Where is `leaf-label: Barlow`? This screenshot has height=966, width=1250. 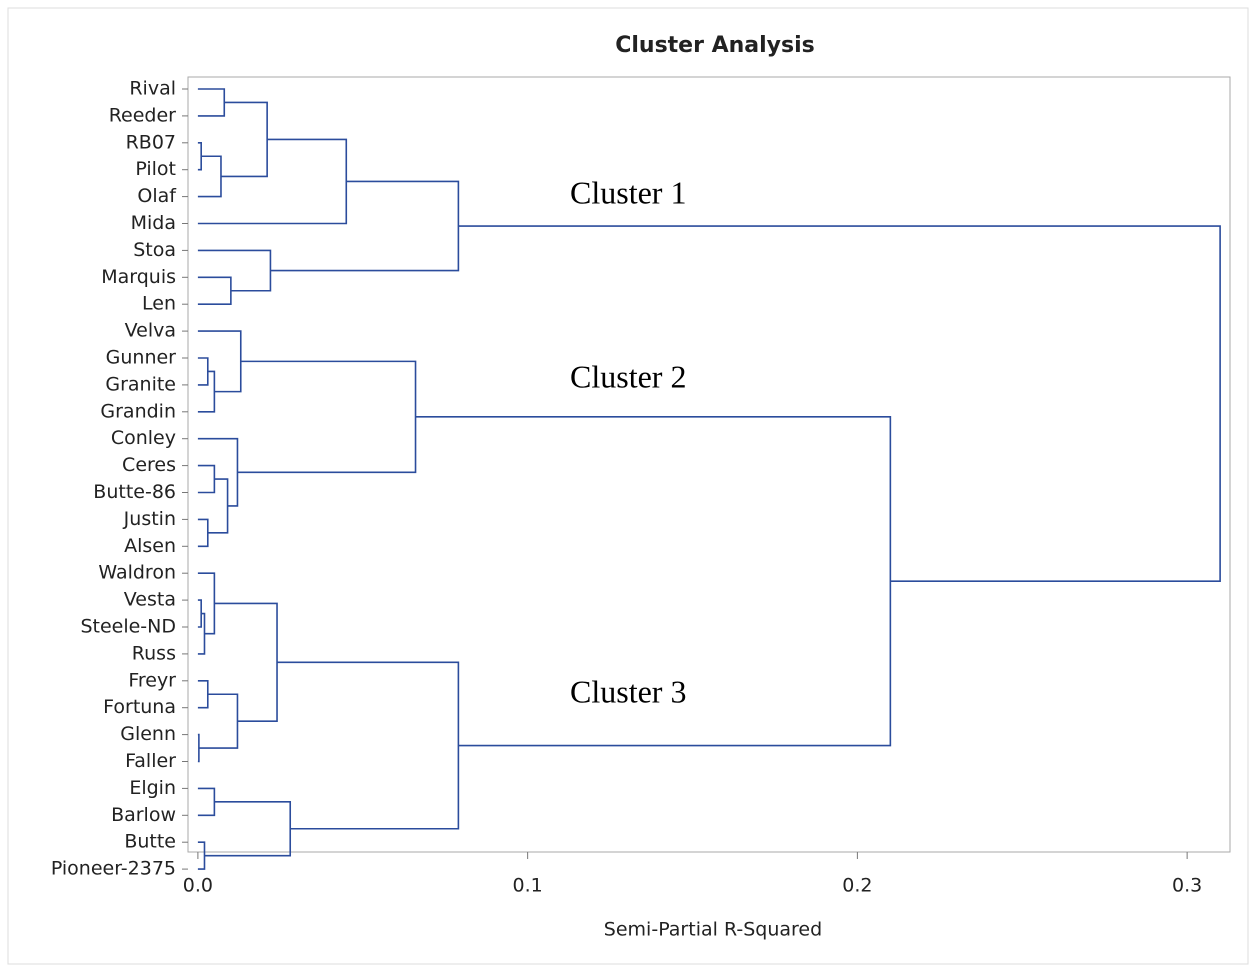 leaf-label: Barlow is located at coordinates (143, 815).